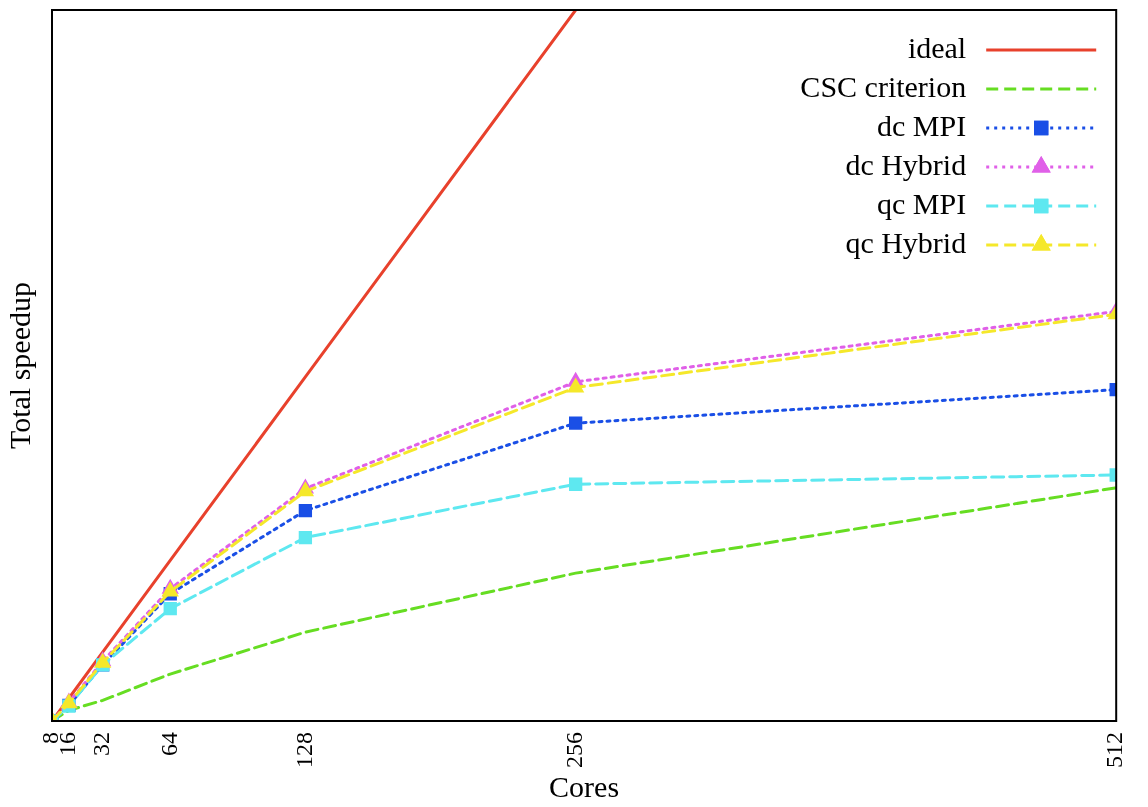  I want to click on legend-label: qc Hybrid, so click(906, 242).